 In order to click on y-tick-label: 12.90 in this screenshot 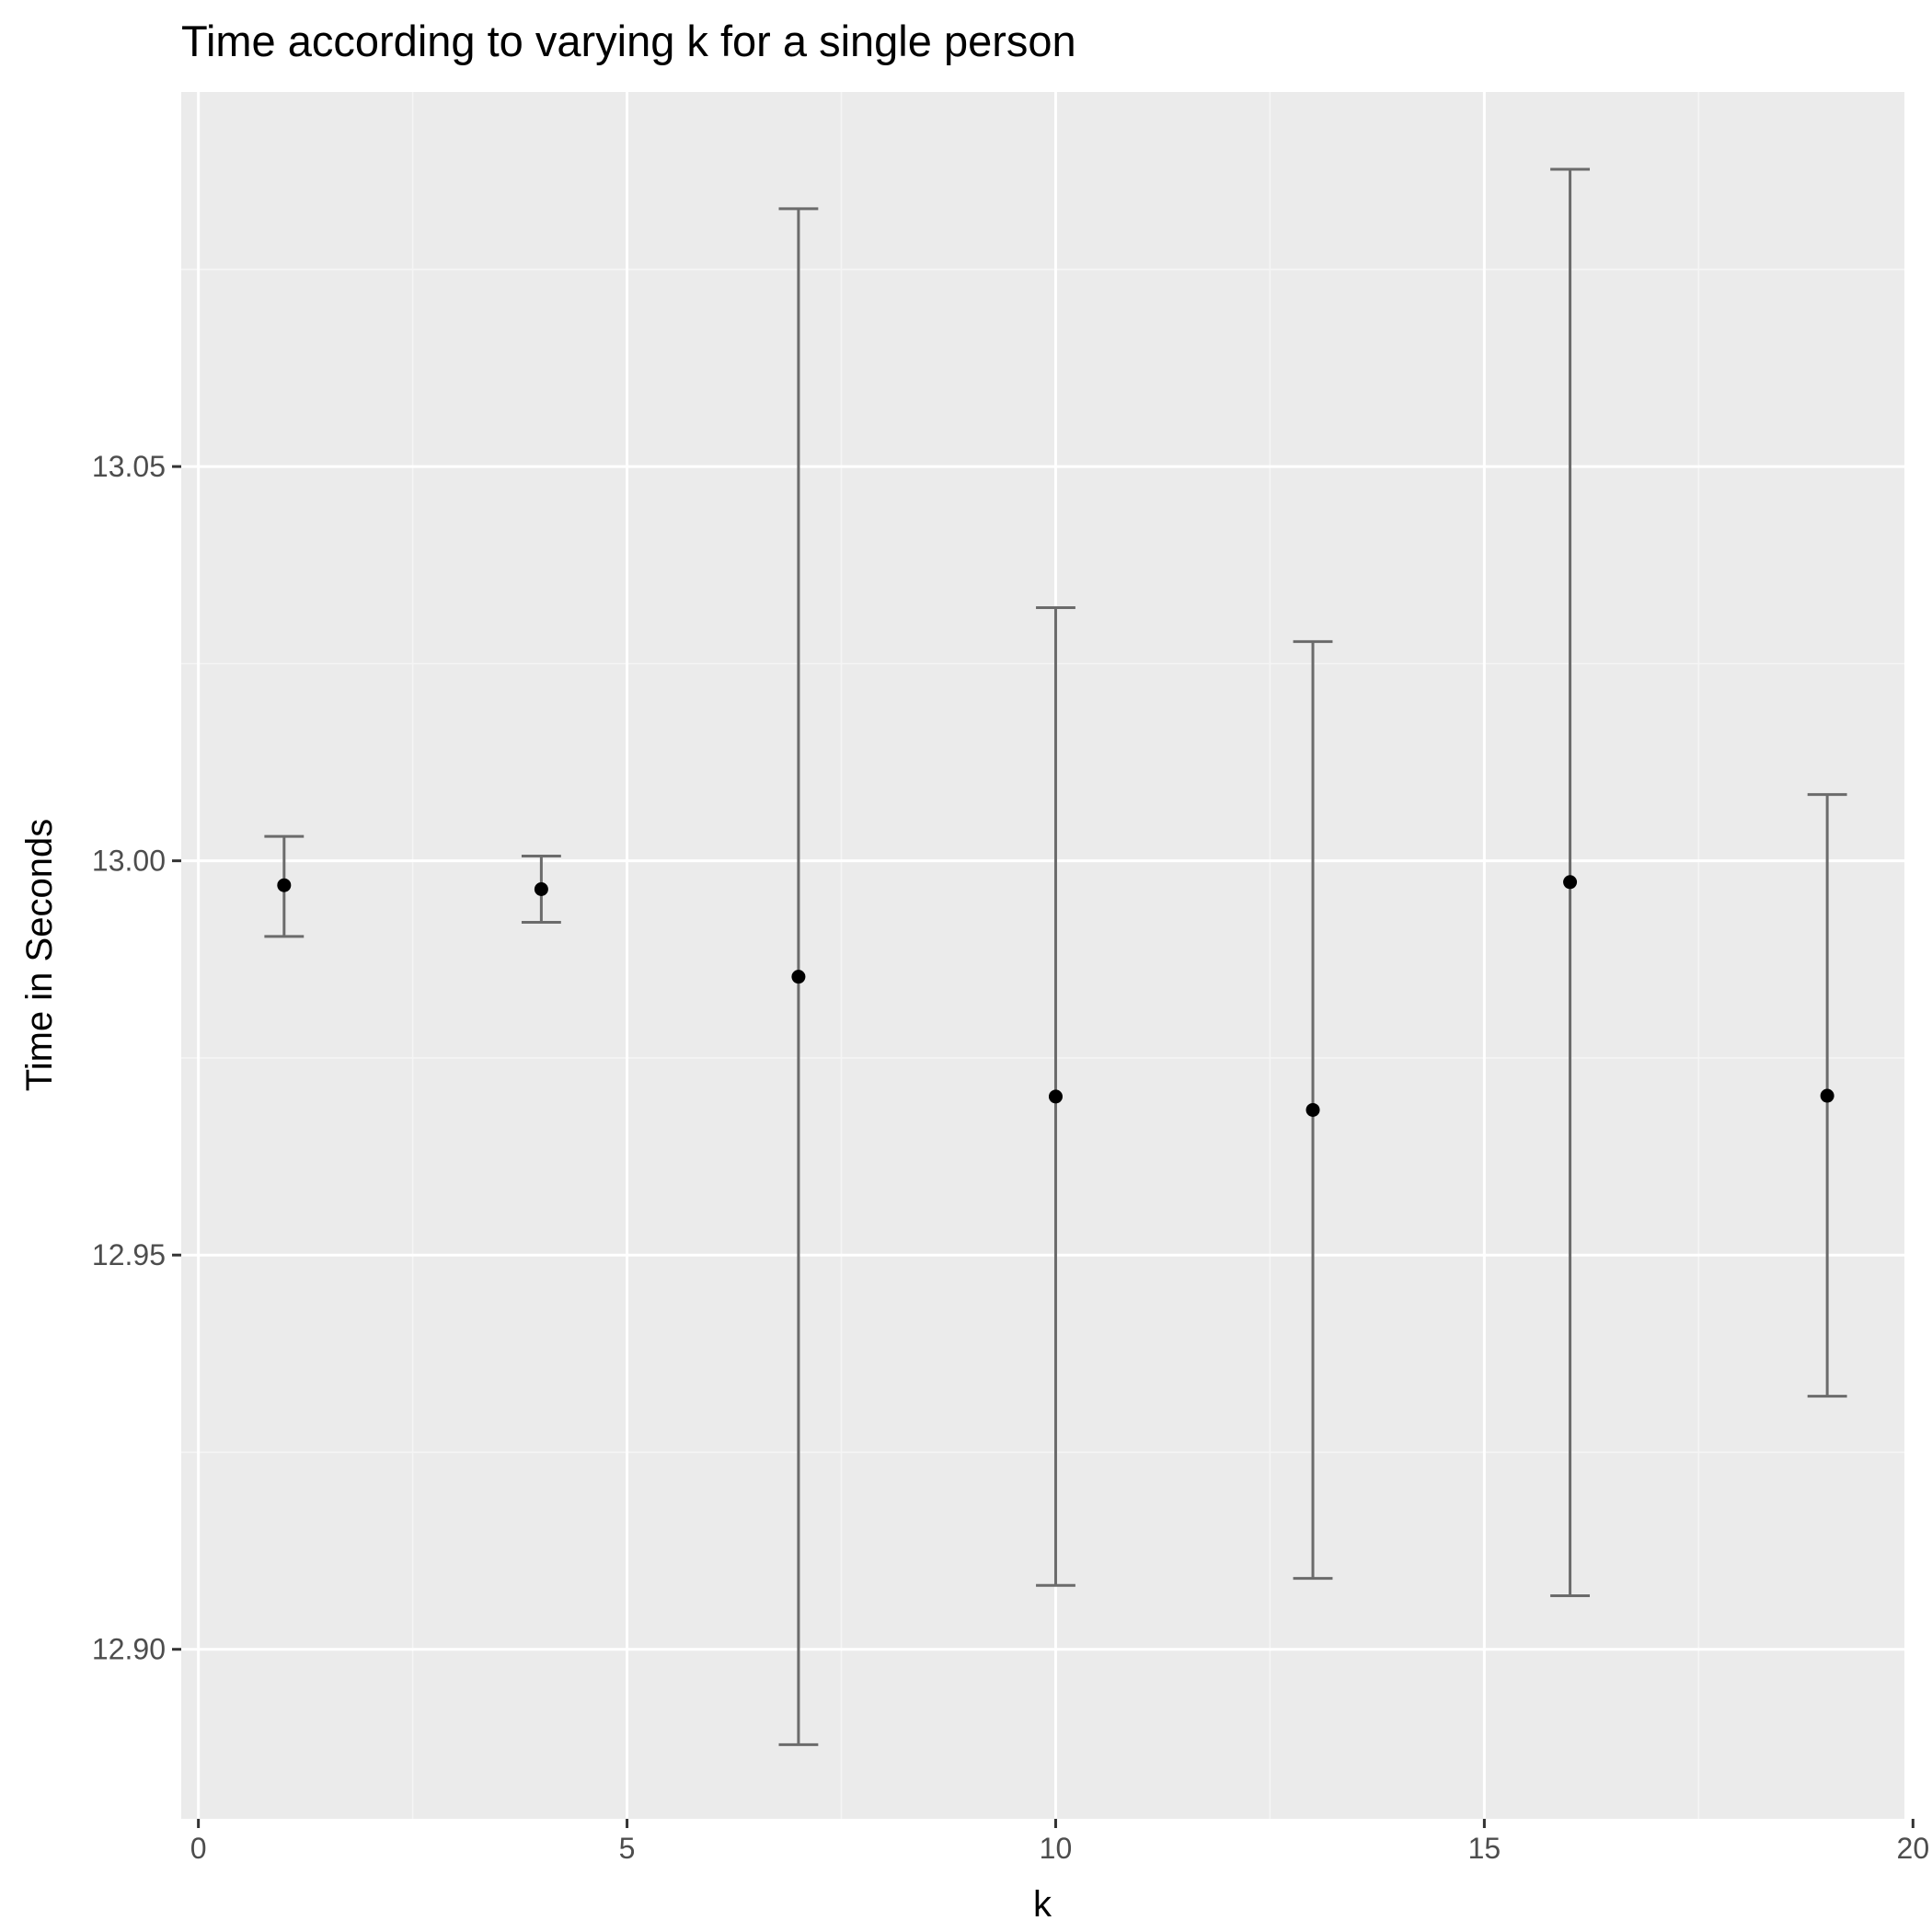, I will do `click(129, 1649)`.